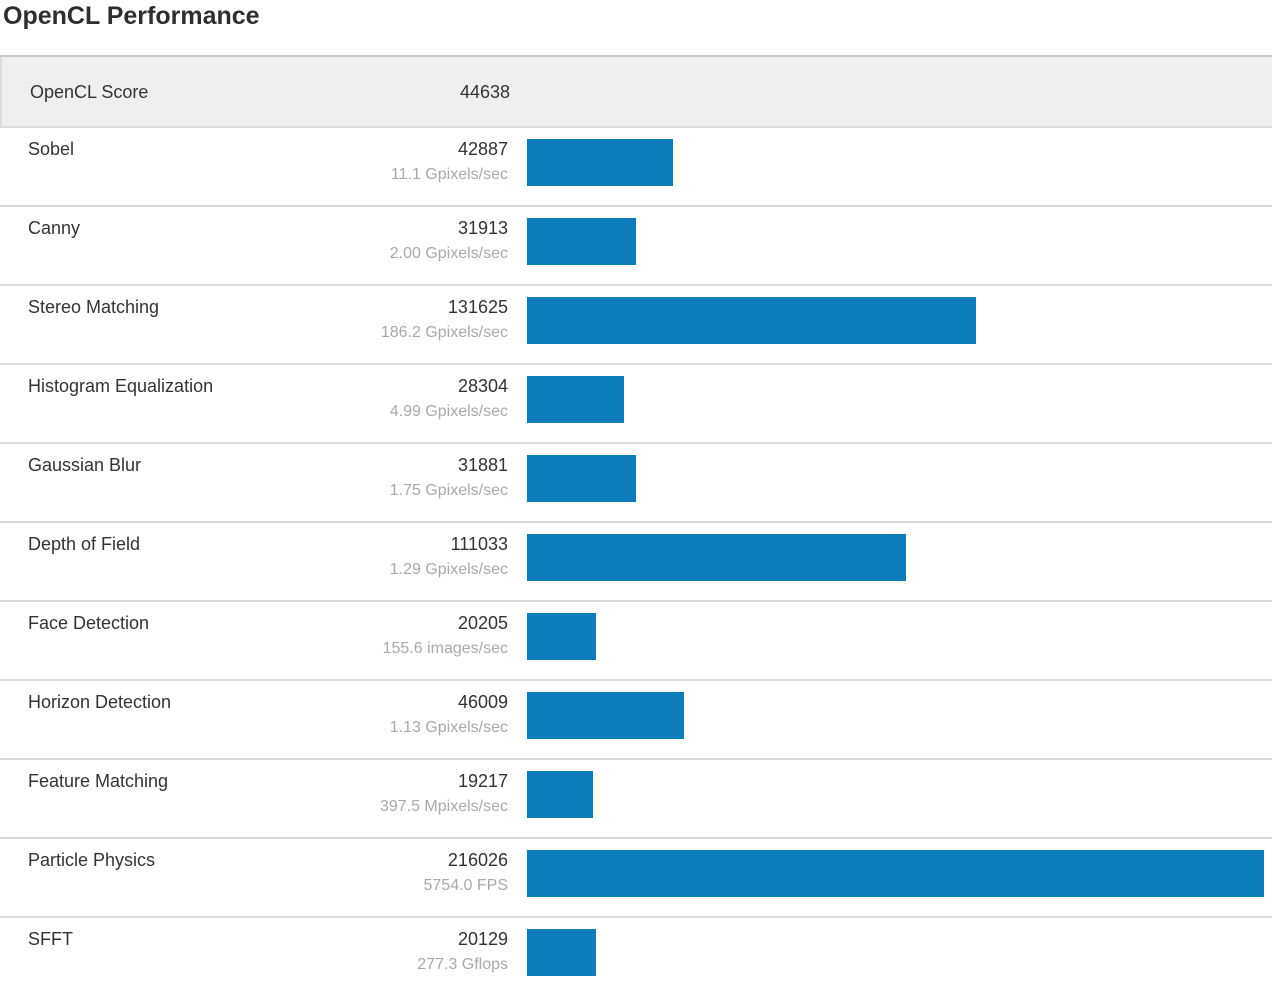 Image resolution: width=1272 pixels, height=987 pixels. What do you see at coordinates (462, 964) in the screenshot?
I see `test-rate: 277.3 Gflops` at bounding box center [462, 964].